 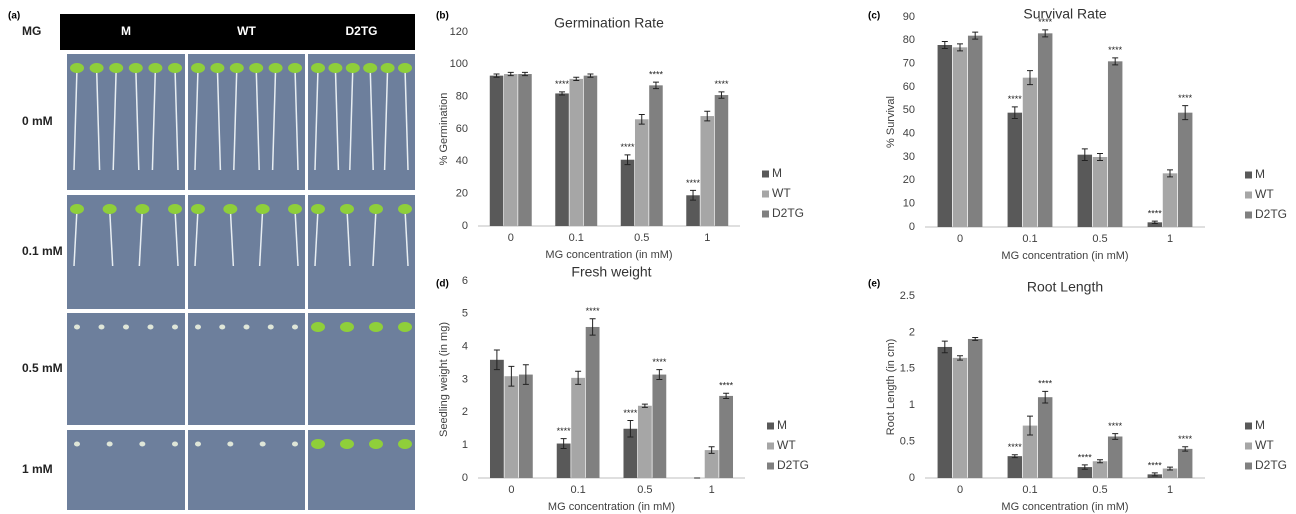 I want to click on y-tick-label: 1.5, so click(x=907, y=369).